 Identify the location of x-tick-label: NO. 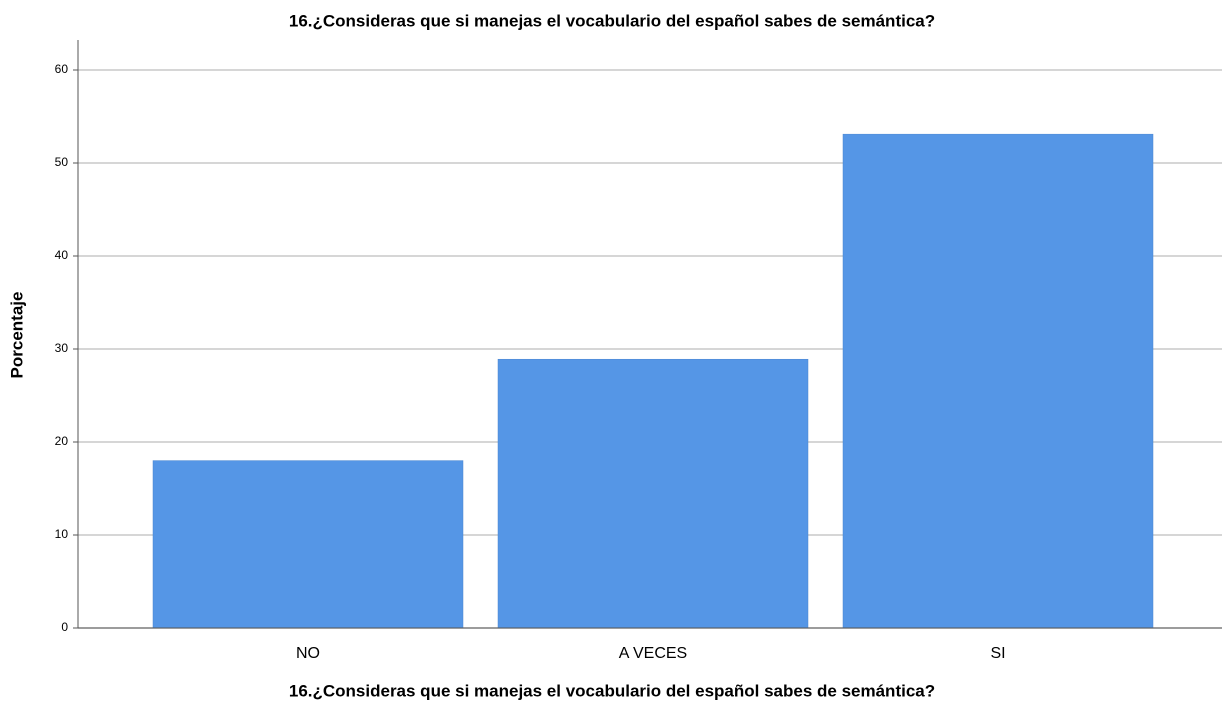
(308, 653).